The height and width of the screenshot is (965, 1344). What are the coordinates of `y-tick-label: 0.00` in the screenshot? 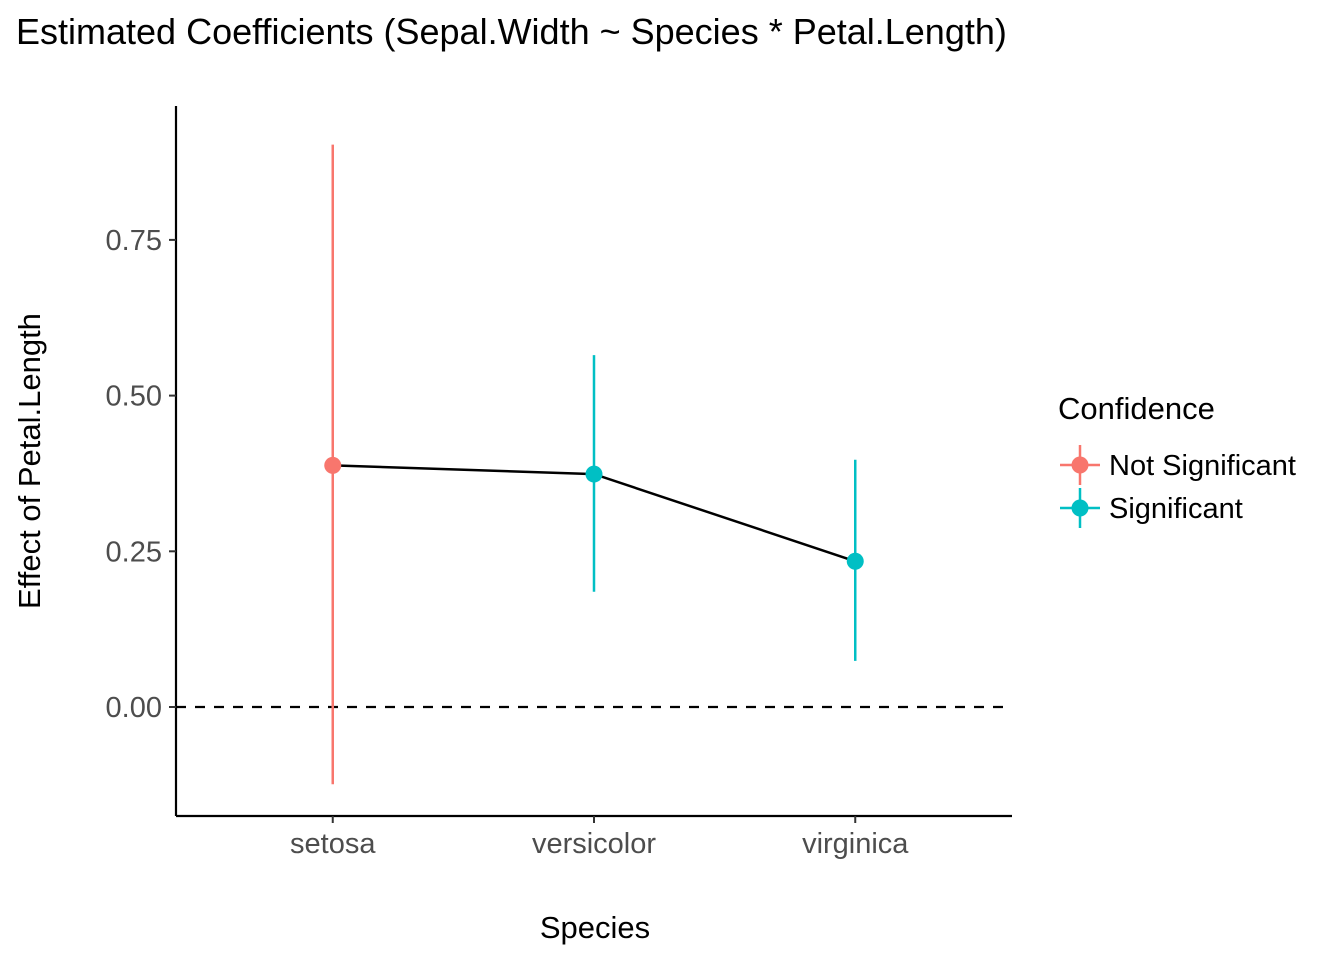 It's located at (134, 708).